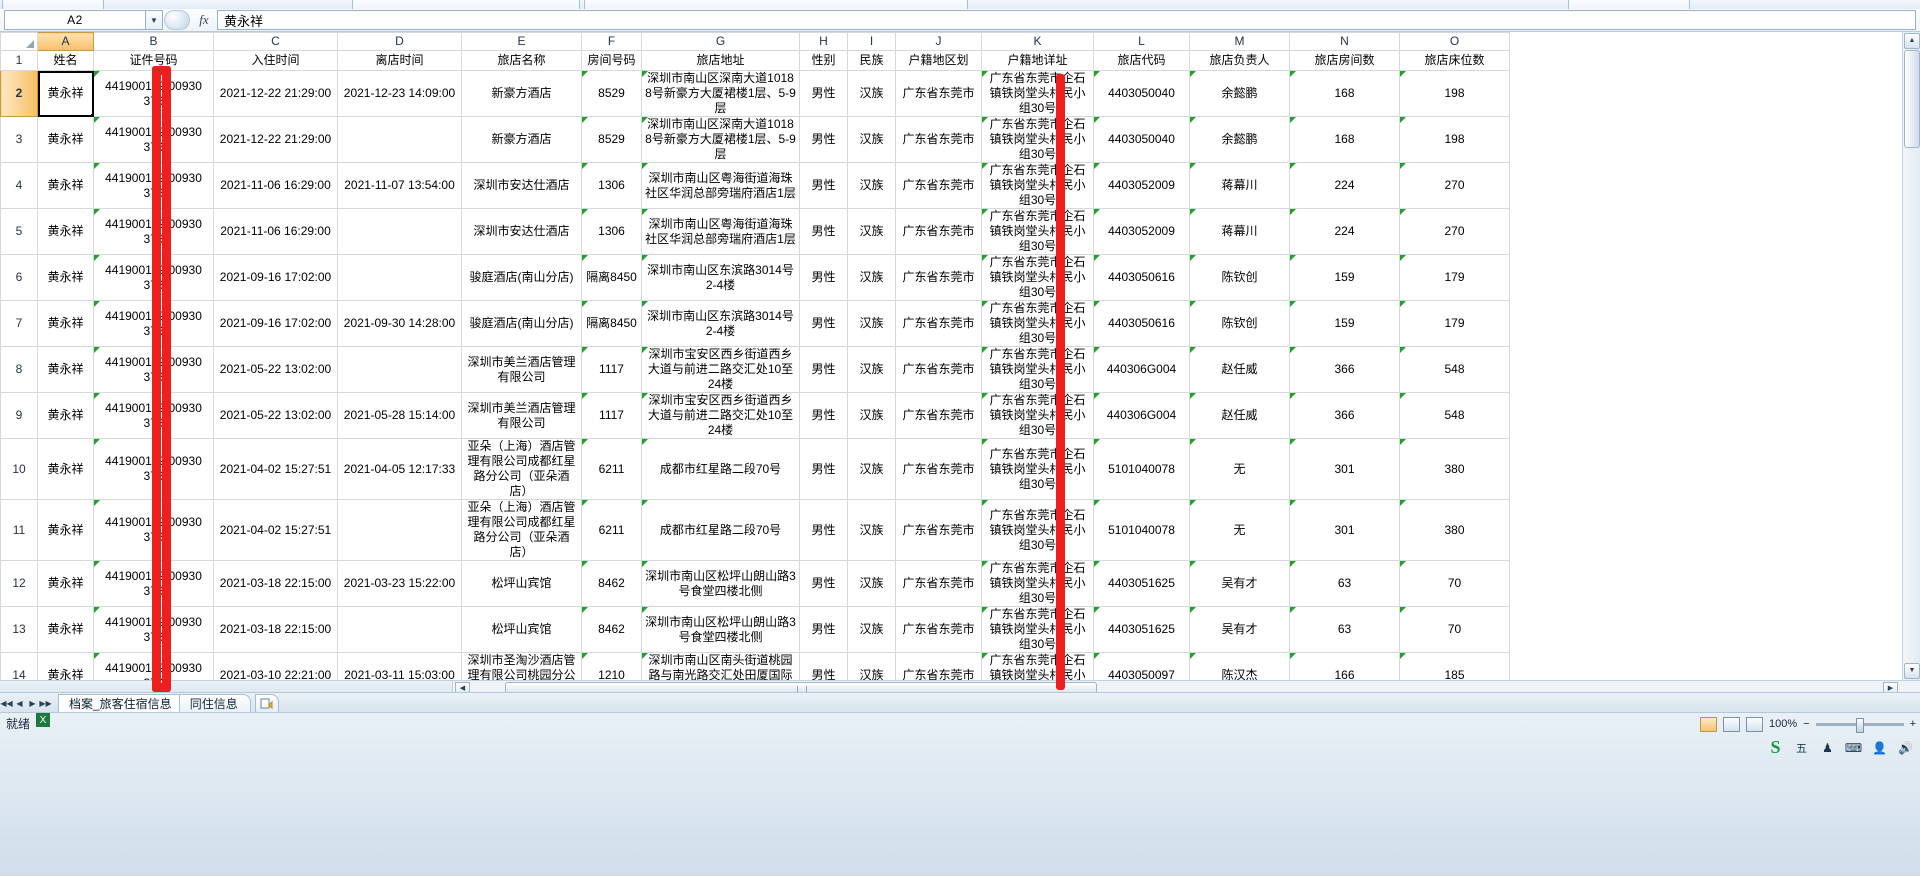 This screenshot has width=1920, height=876. Describe the element at coordinates (275, 185) in the screenshot. I see `cell-c4: 2021-11-06 16:29:00` at that location.